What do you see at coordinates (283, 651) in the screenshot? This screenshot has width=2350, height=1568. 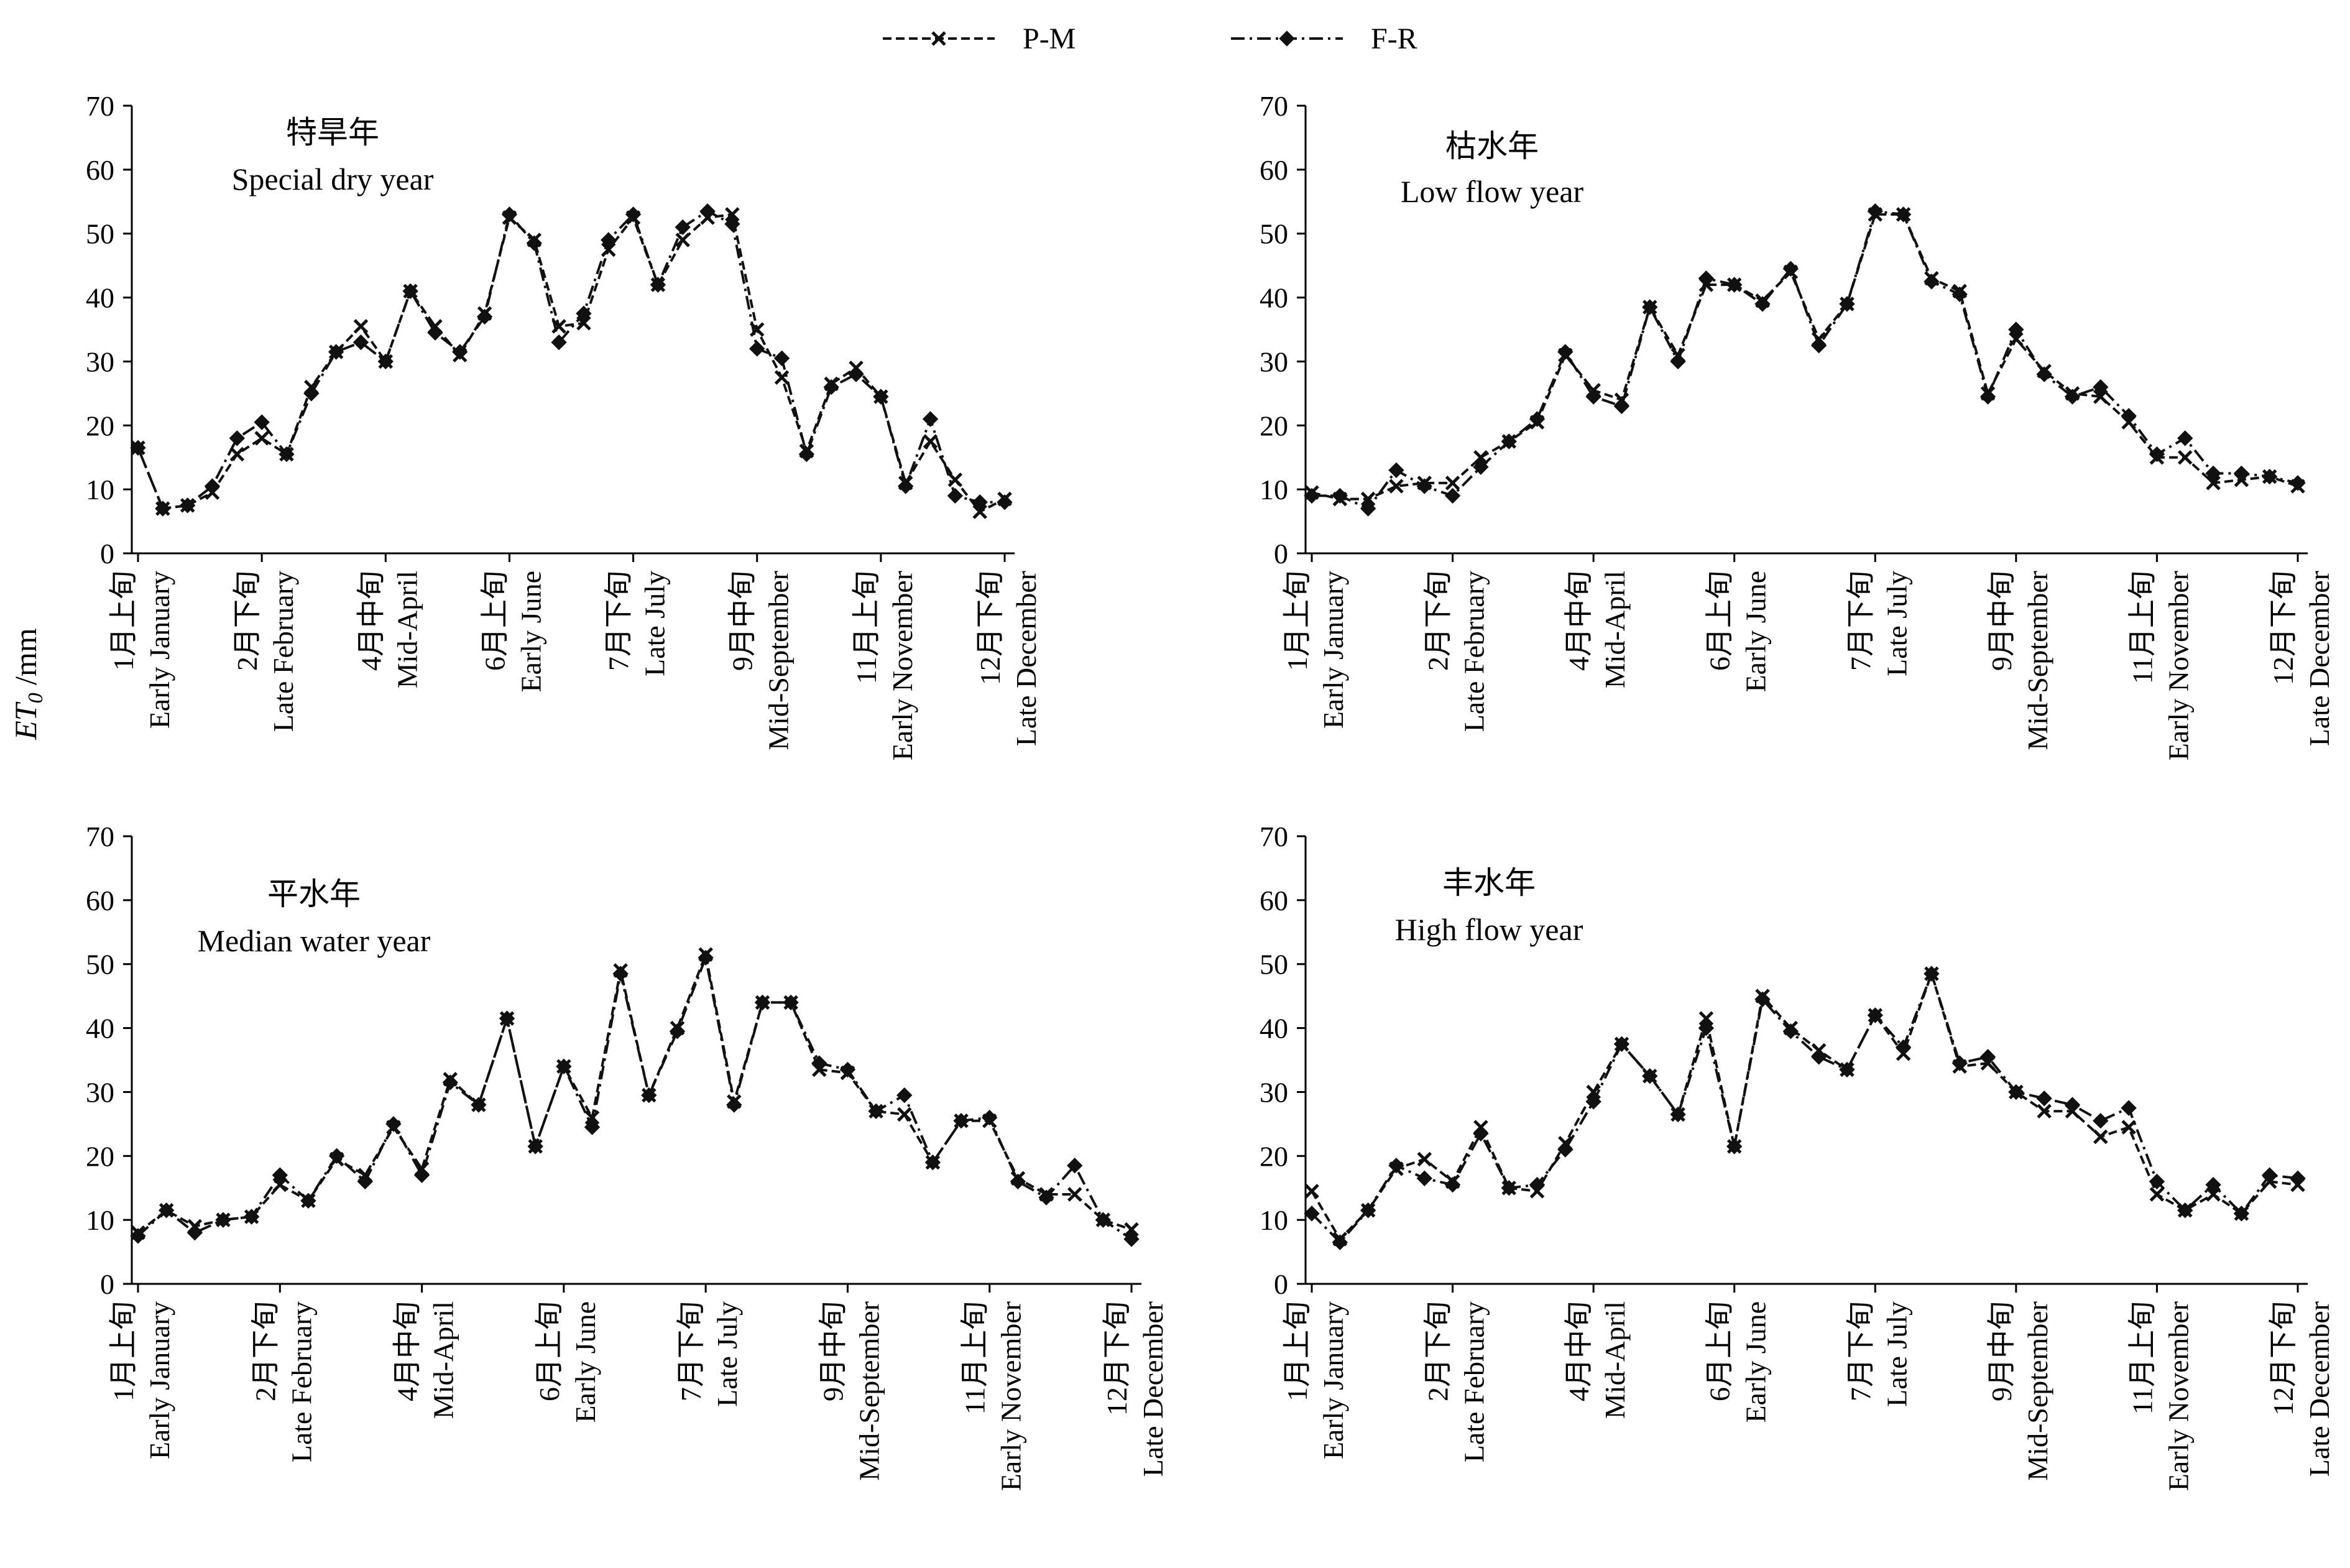 I see `x-tick-label-en: Late February` at bounding box center [283, 651].